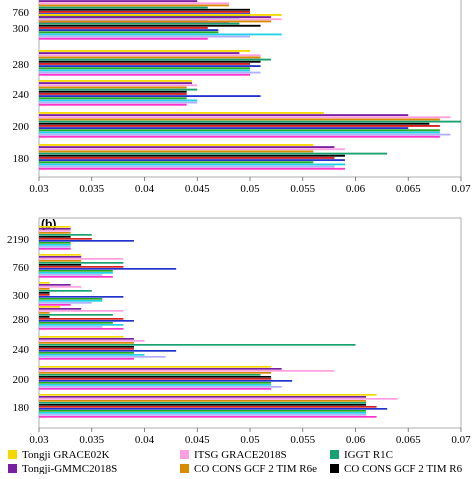 The image size is (474, 479). What do you see at coordinates (356, 189) in the screenshot?
I see `x-tick-label: 0.06` at bounding box center [356, 189].